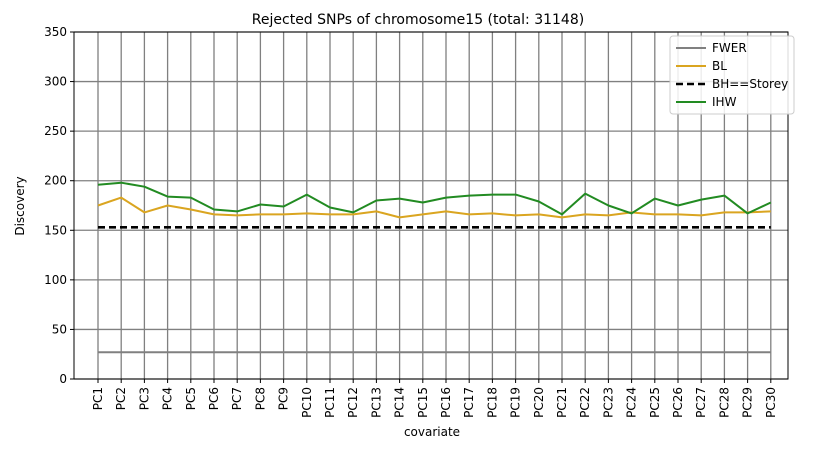 The image size is (814, 452). Describe the element at coordinates (432, 432) in the screenshot. I see `x-axis-label: covariate` at that location.